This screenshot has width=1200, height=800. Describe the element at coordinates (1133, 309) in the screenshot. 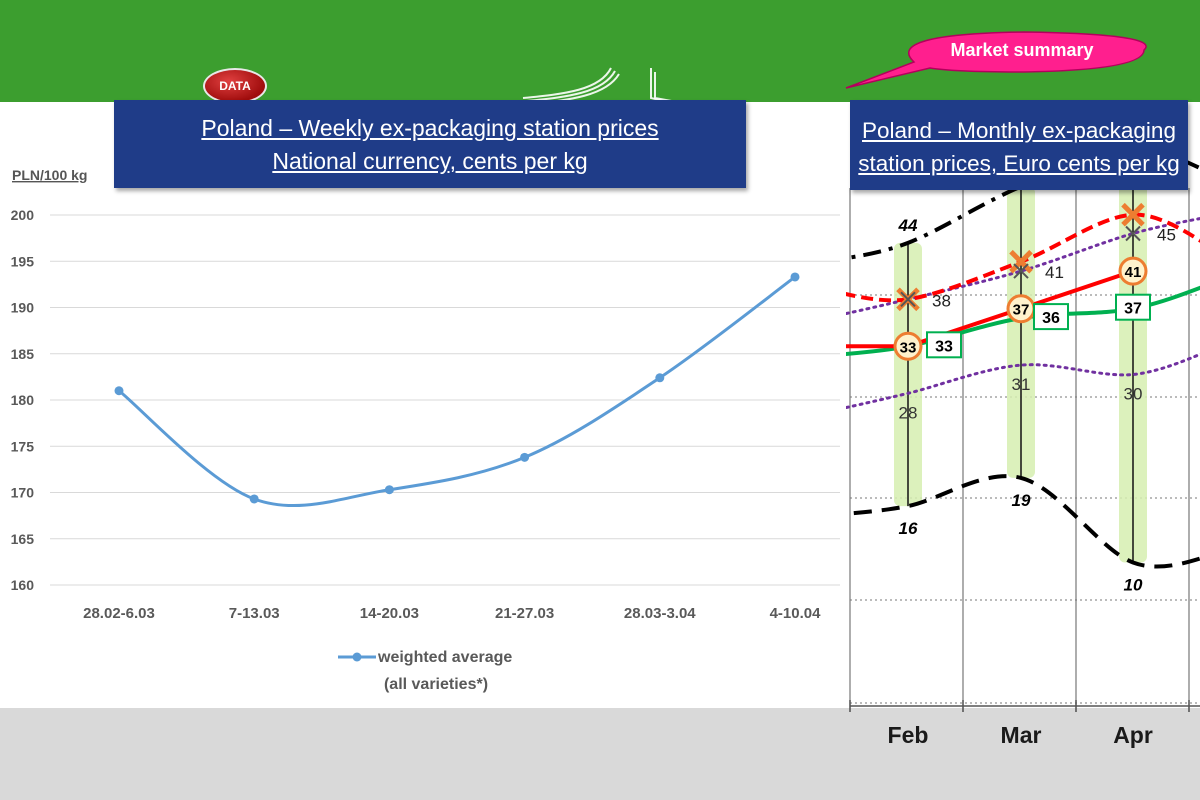

I see `green-value-label: 37` at that location.